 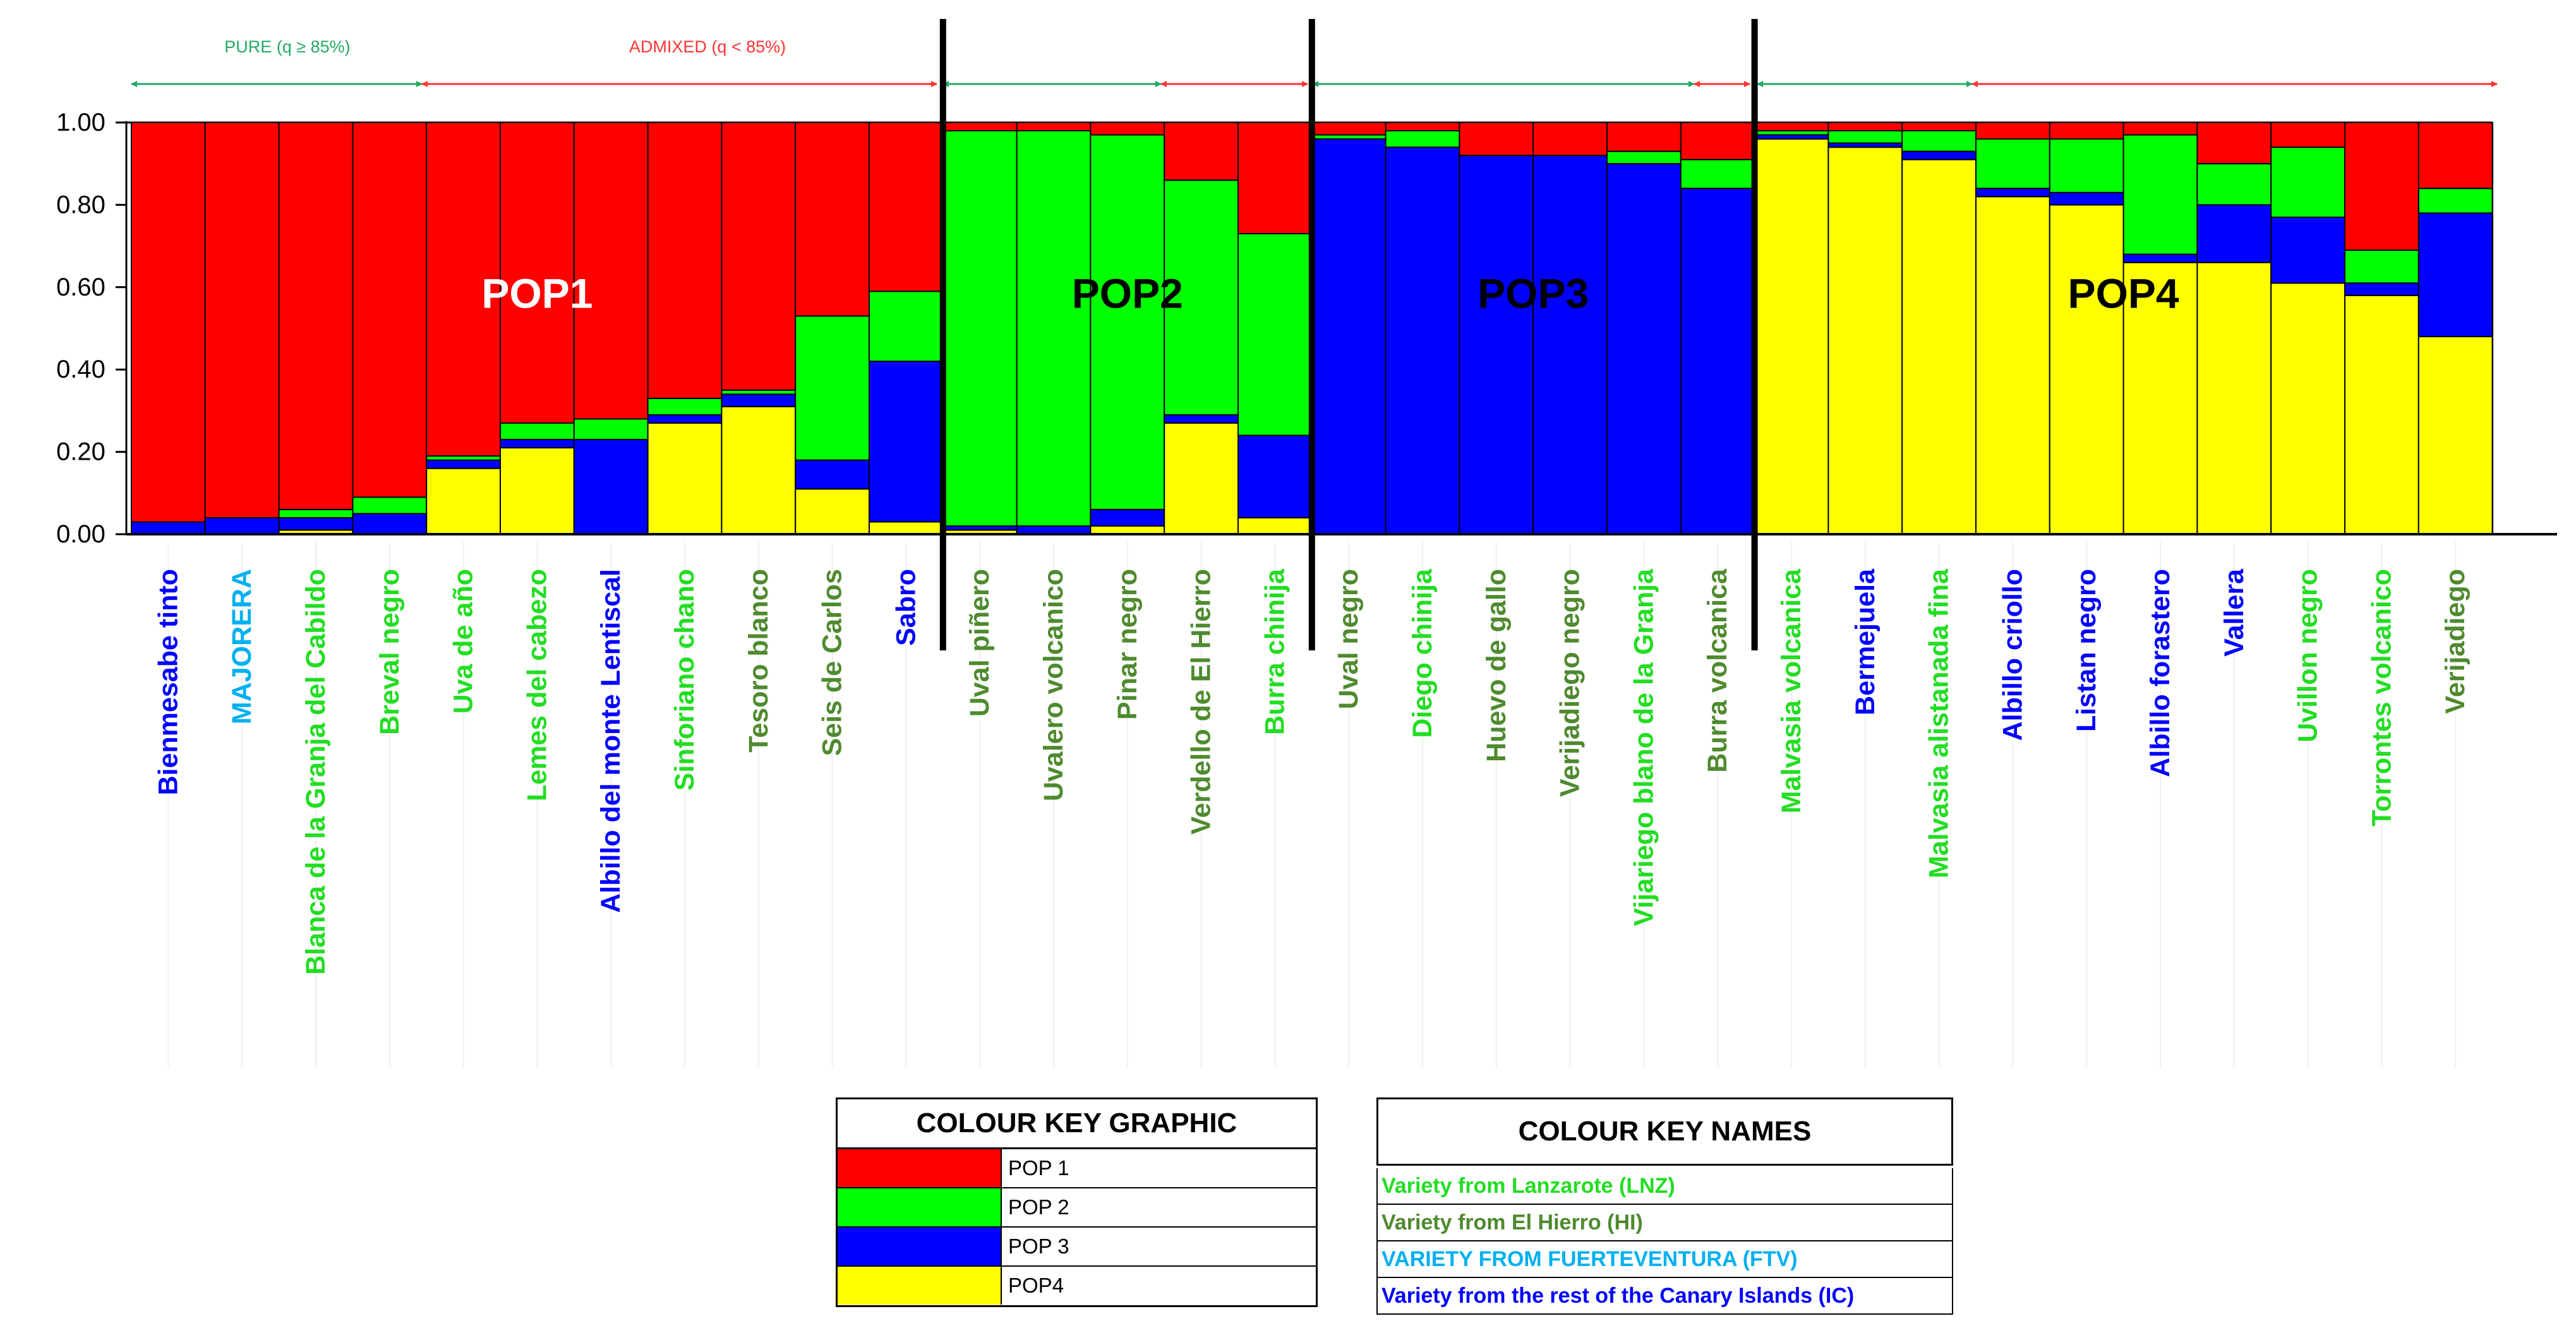 What do you see at coordinates (287, 46) in the screenshot?
I see `pure-annotation: PURE (q ≥ 85%)` at bounding box center [287, 46].